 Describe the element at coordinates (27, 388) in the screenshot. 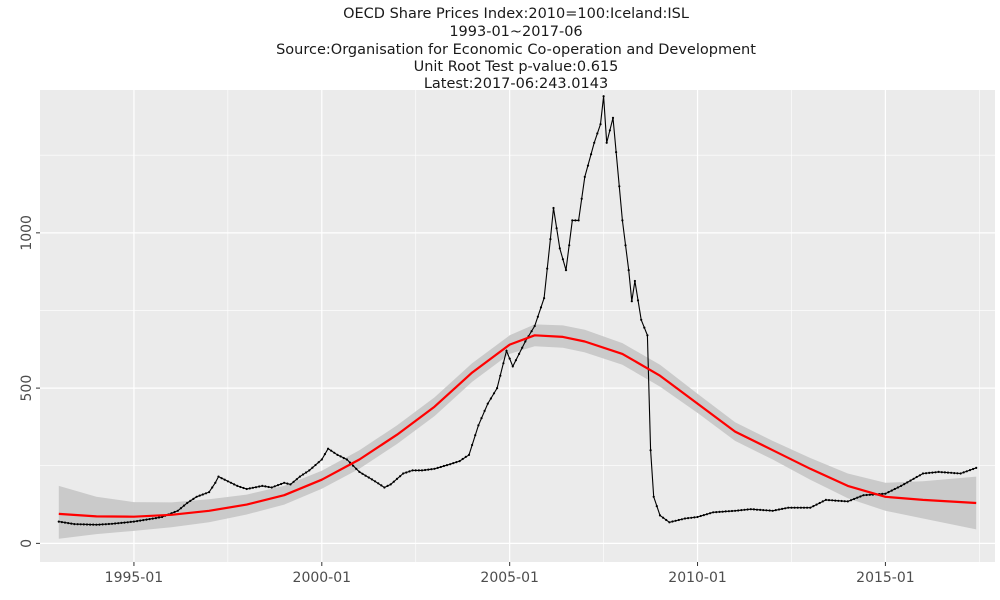

I see `y-tick-label: 500` at that location.